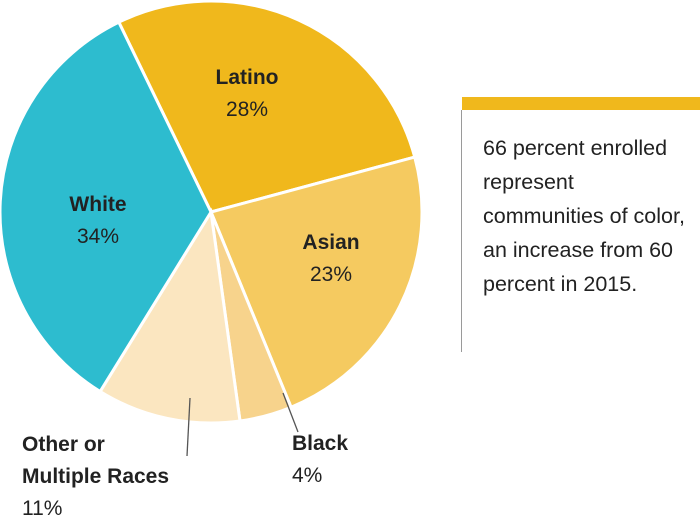 Image resolution: width=700 pixels, height=528 pixels. I want to click on note-accent-bar, so click(581, 103).